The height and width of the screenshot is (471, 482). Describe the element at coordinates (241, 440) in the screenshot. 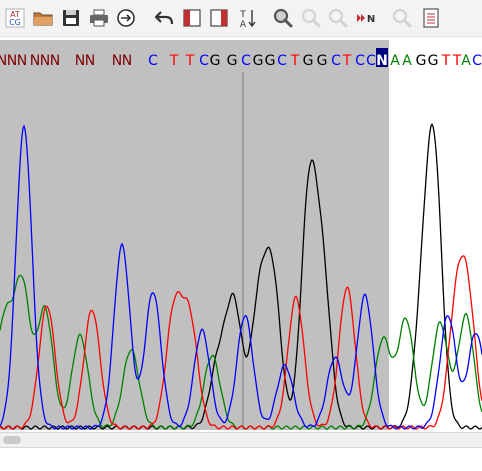

I see `horizontal-scrollbar` at that location.